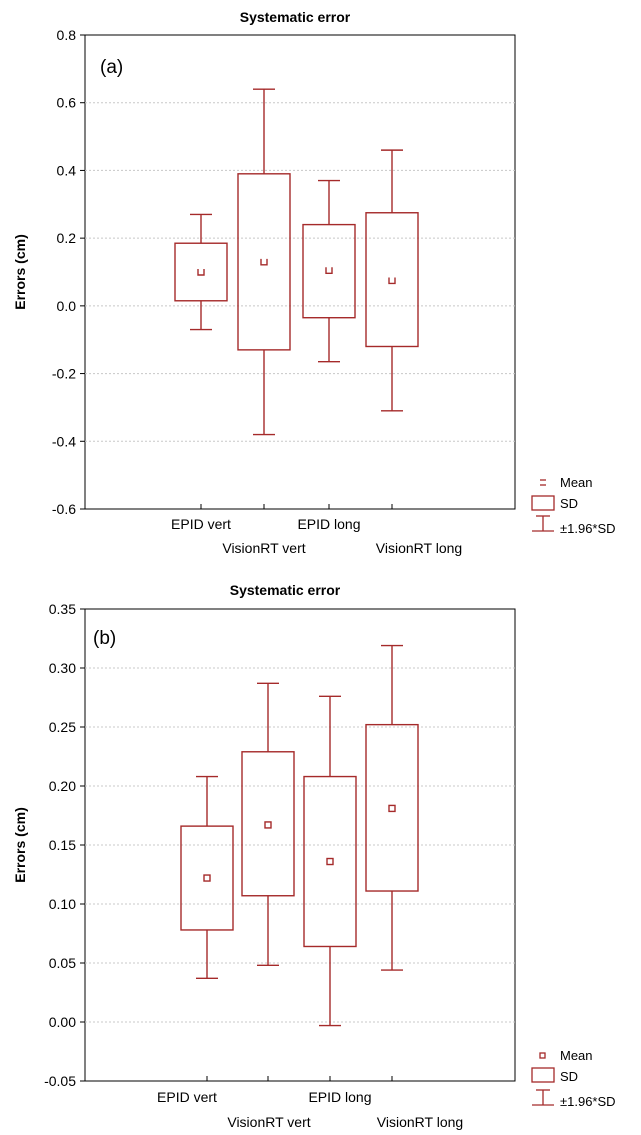 The height and width of the screenshot is (1135, 641). Describe the element at coordinates (67, 170) in the screenshot. I see `y-tick-label-a-2: 0.4` at that location.